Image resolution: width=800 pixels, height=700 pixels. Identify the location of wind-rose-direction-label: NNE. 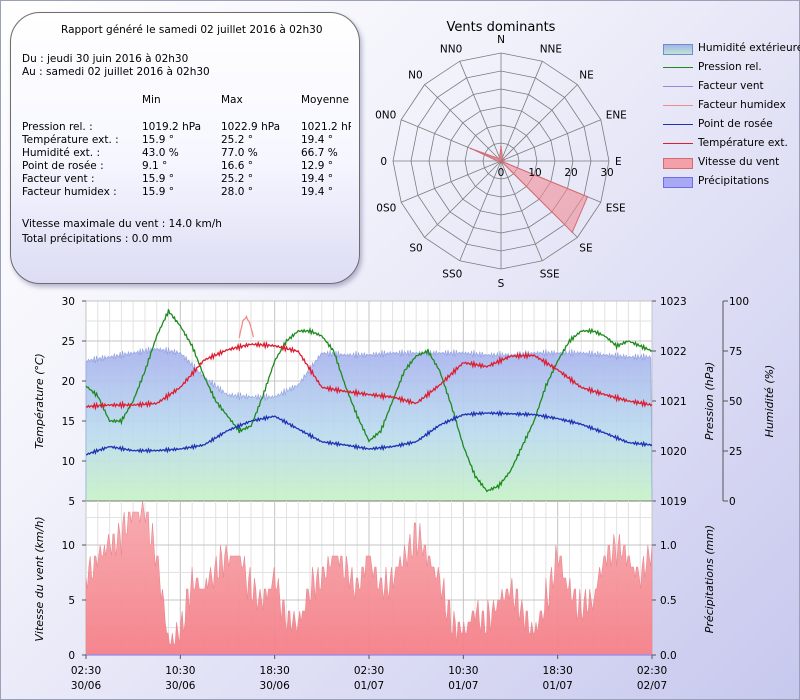
(551, 49).